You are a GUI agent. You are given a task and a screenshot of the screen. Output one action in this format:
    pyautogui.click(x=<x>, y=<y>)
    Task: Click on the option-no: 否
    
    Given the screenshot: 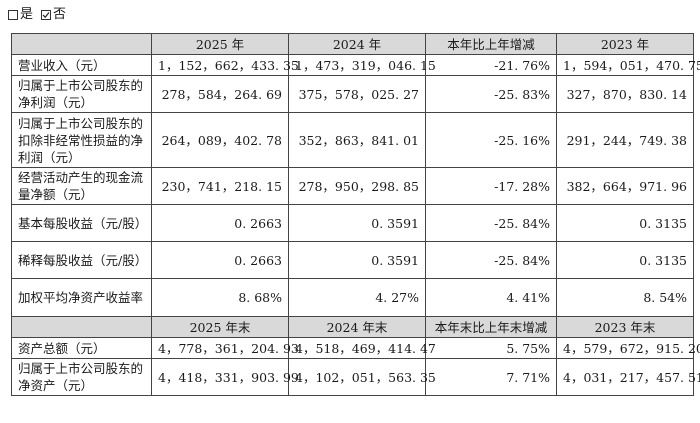 What is the action you would take?
    pyautogui.click(x=53, y=15)
    